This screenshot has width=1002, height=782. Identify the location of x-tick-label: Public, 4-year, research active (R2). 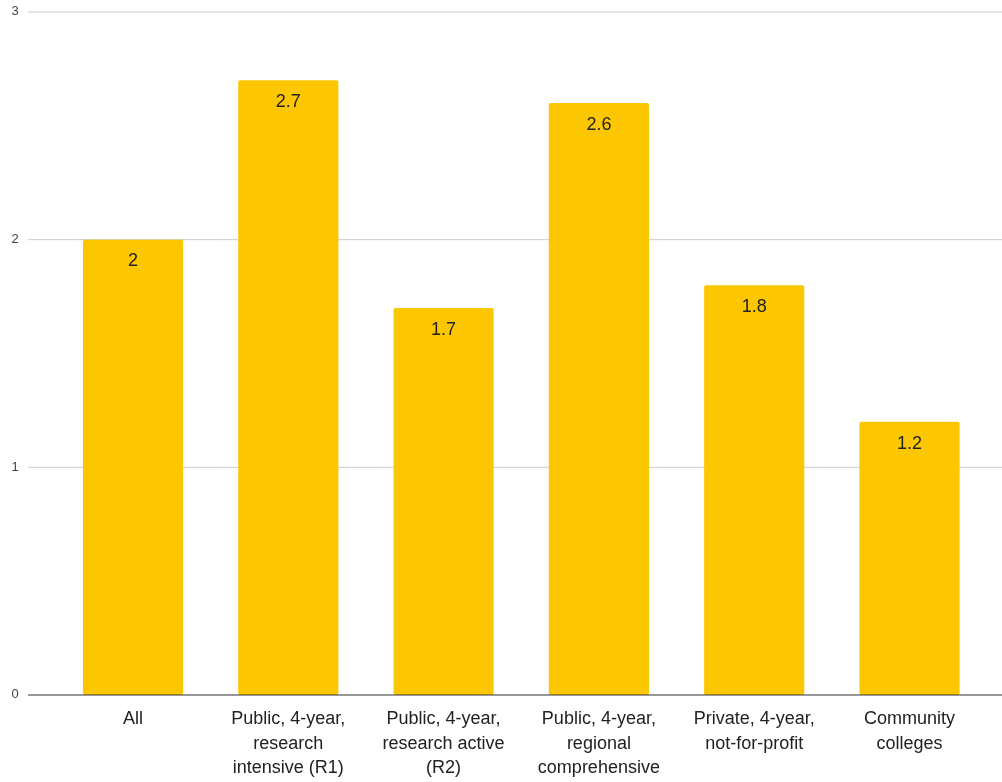
(443, 742).